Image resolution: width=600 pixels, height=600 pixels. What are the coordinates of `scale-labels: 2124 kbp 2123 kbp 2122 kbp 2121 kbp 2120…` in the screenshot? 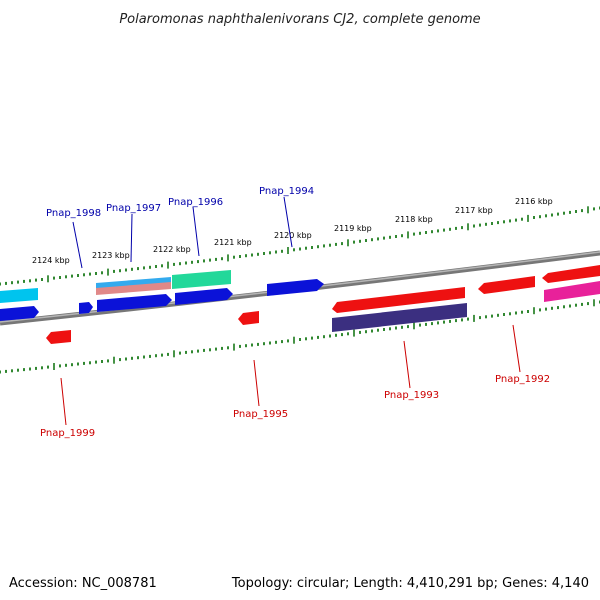 It's located at (292, 231).